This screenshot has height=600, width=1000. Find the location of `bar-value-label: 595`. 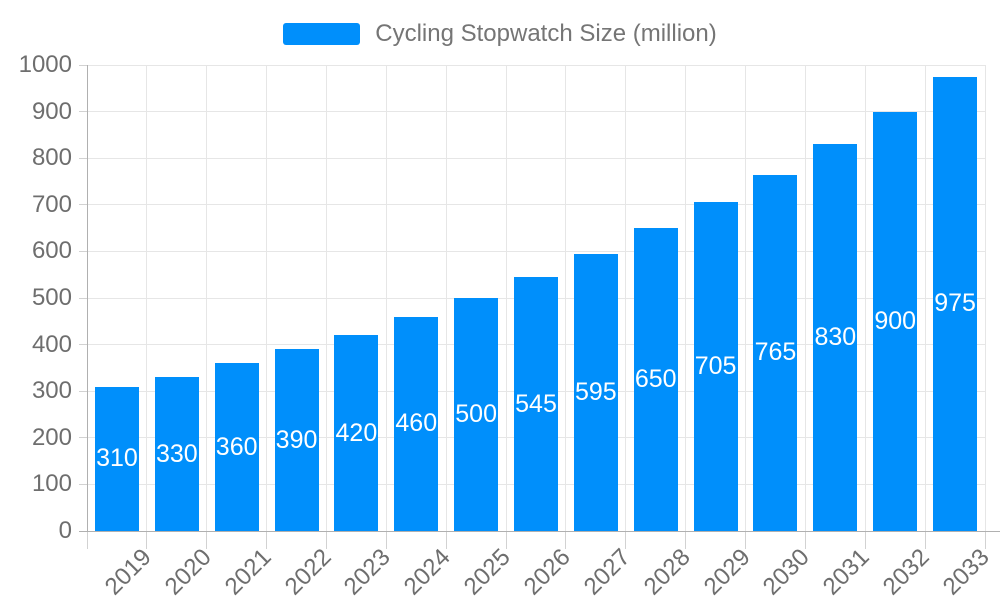

bar-value-label: 595 is located at coordinates (596, 391).